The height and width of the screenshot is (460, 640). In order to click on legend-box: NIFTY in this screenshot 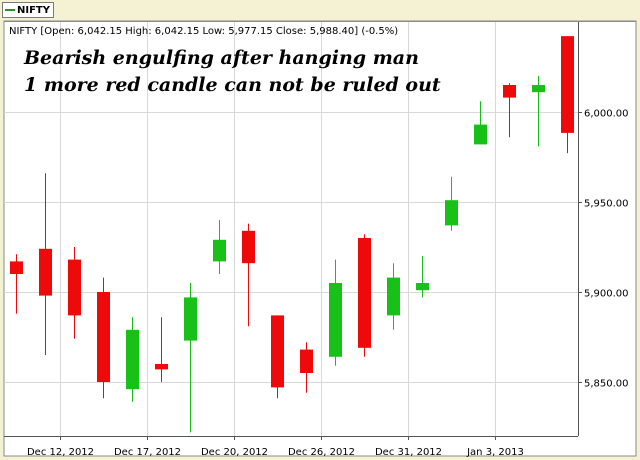, I will do `click(28, 10)`.